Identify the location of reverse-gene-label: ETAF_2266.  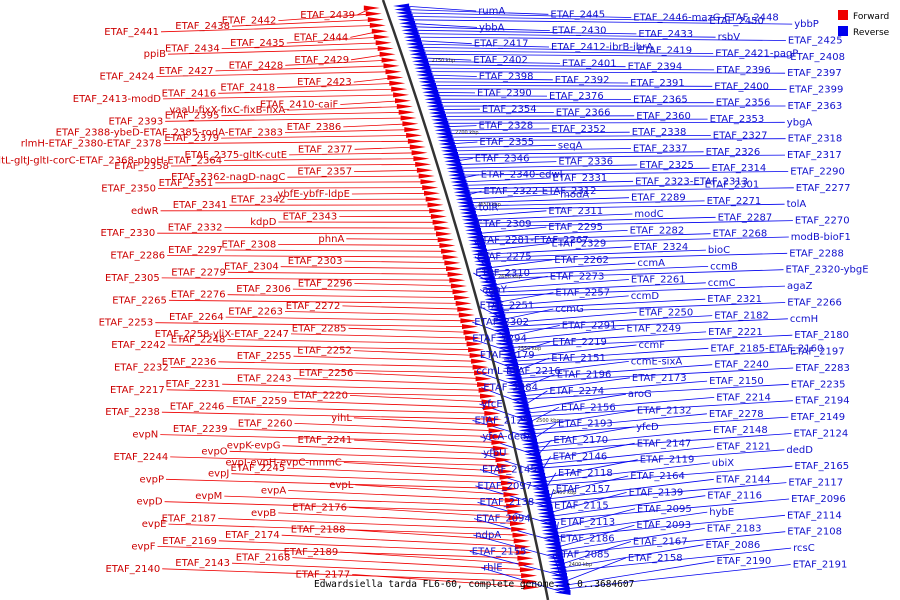
(814, 303).